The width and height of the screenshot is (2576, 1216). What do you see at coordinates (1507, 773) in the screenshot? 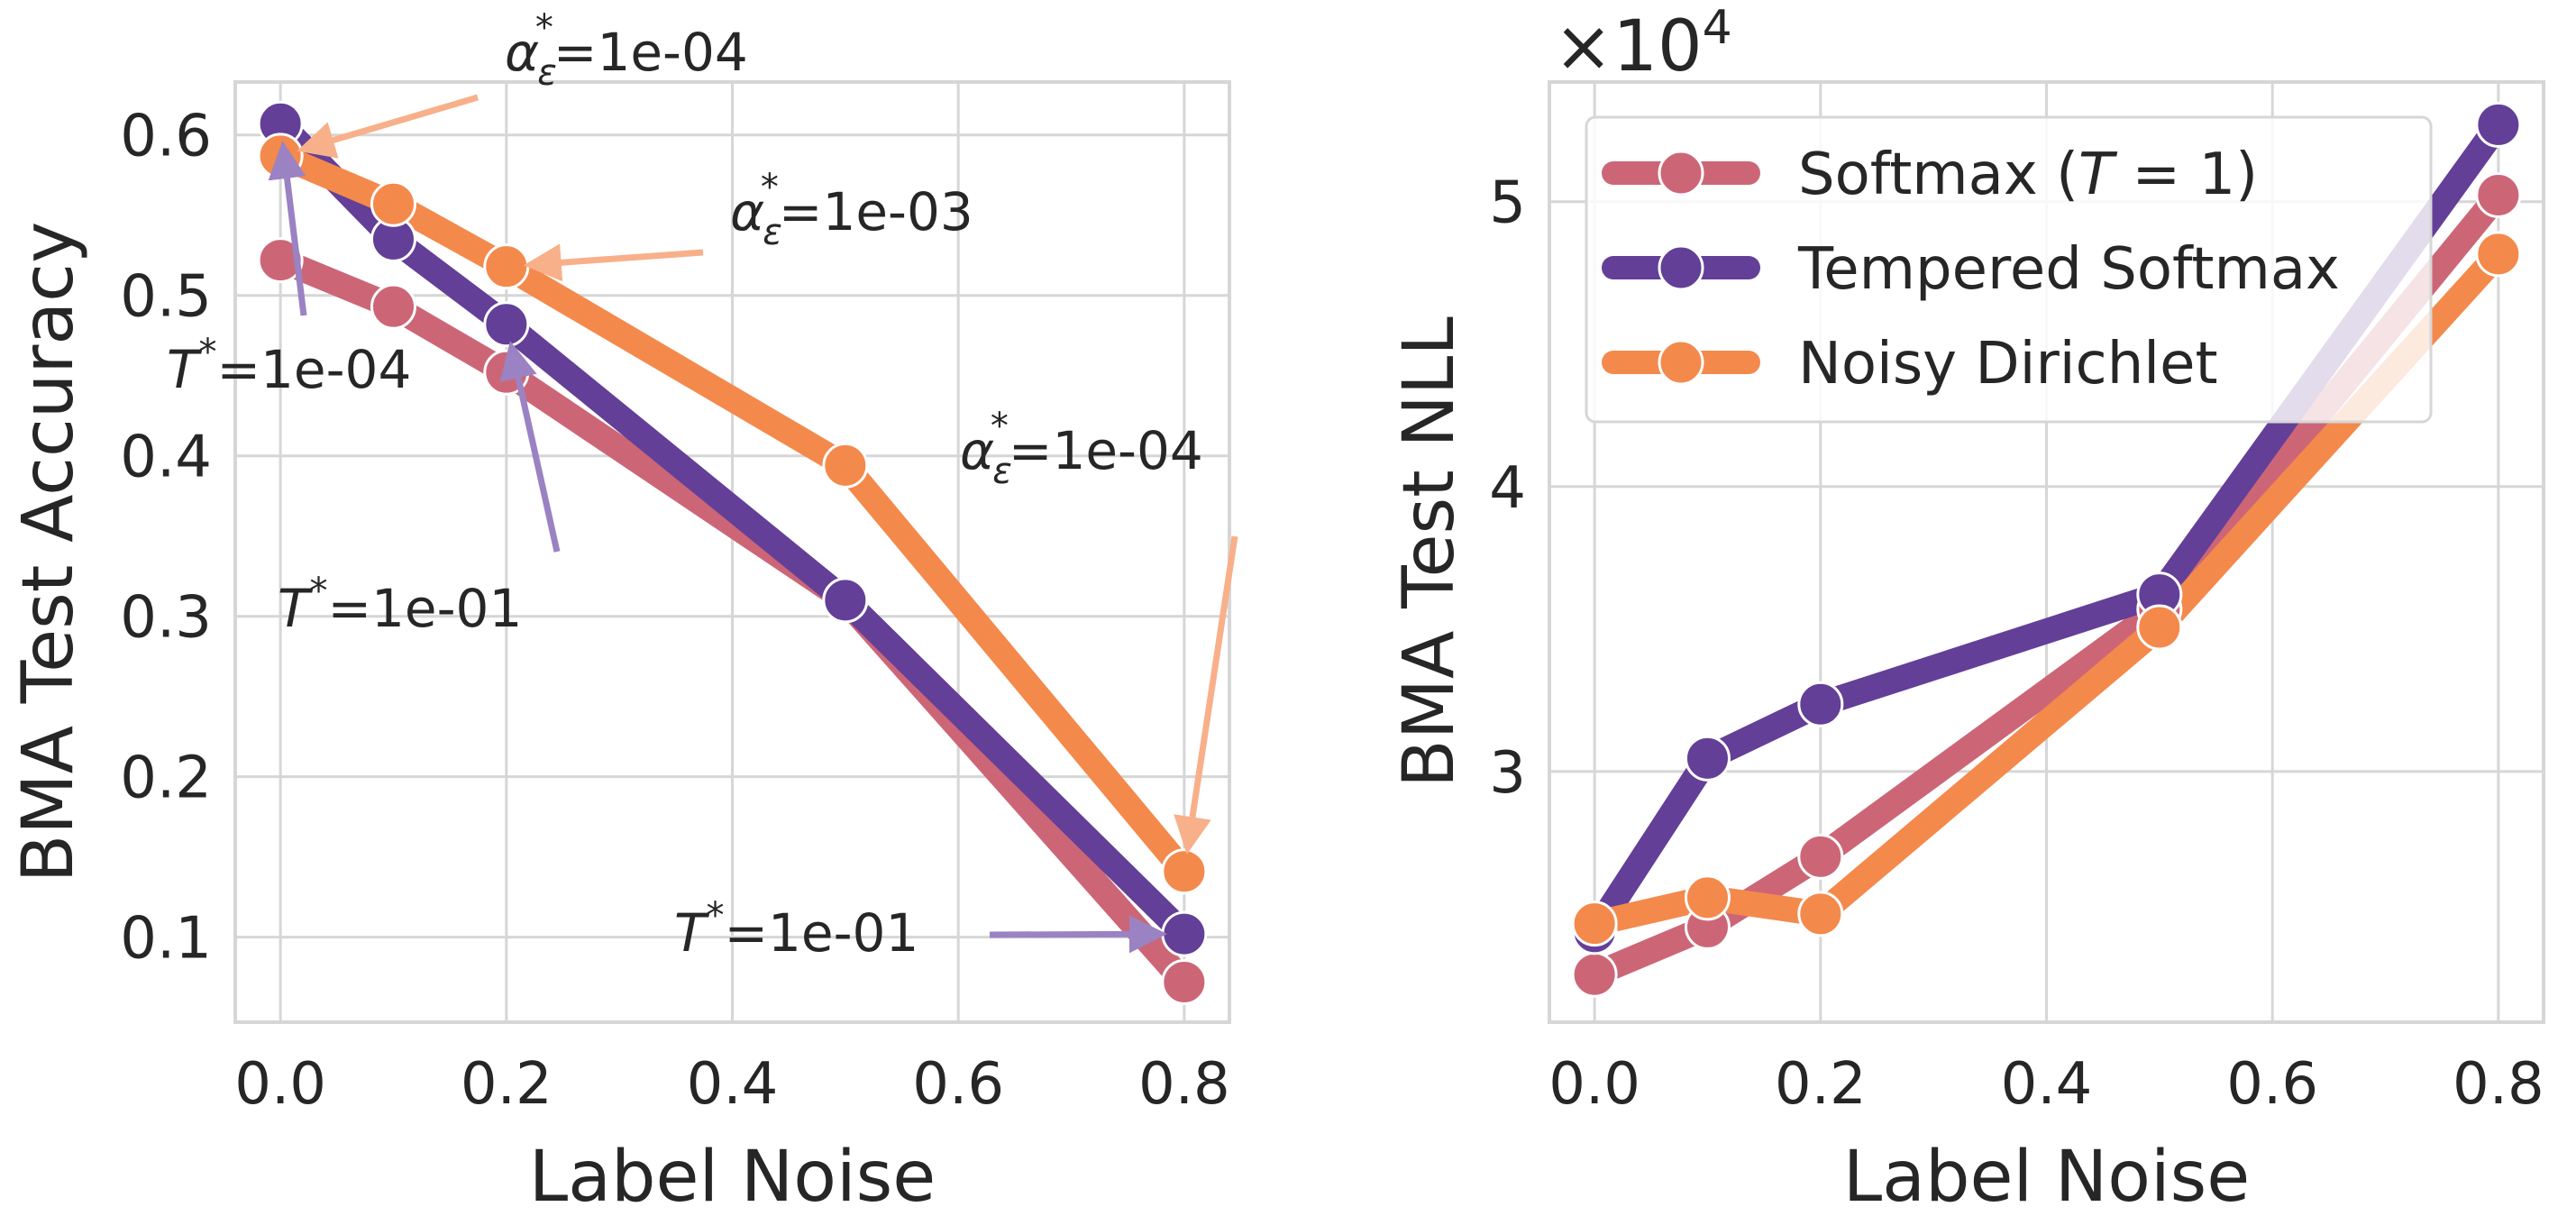
I see `y-tick-label: 3` at bounding box center [1507, 773].